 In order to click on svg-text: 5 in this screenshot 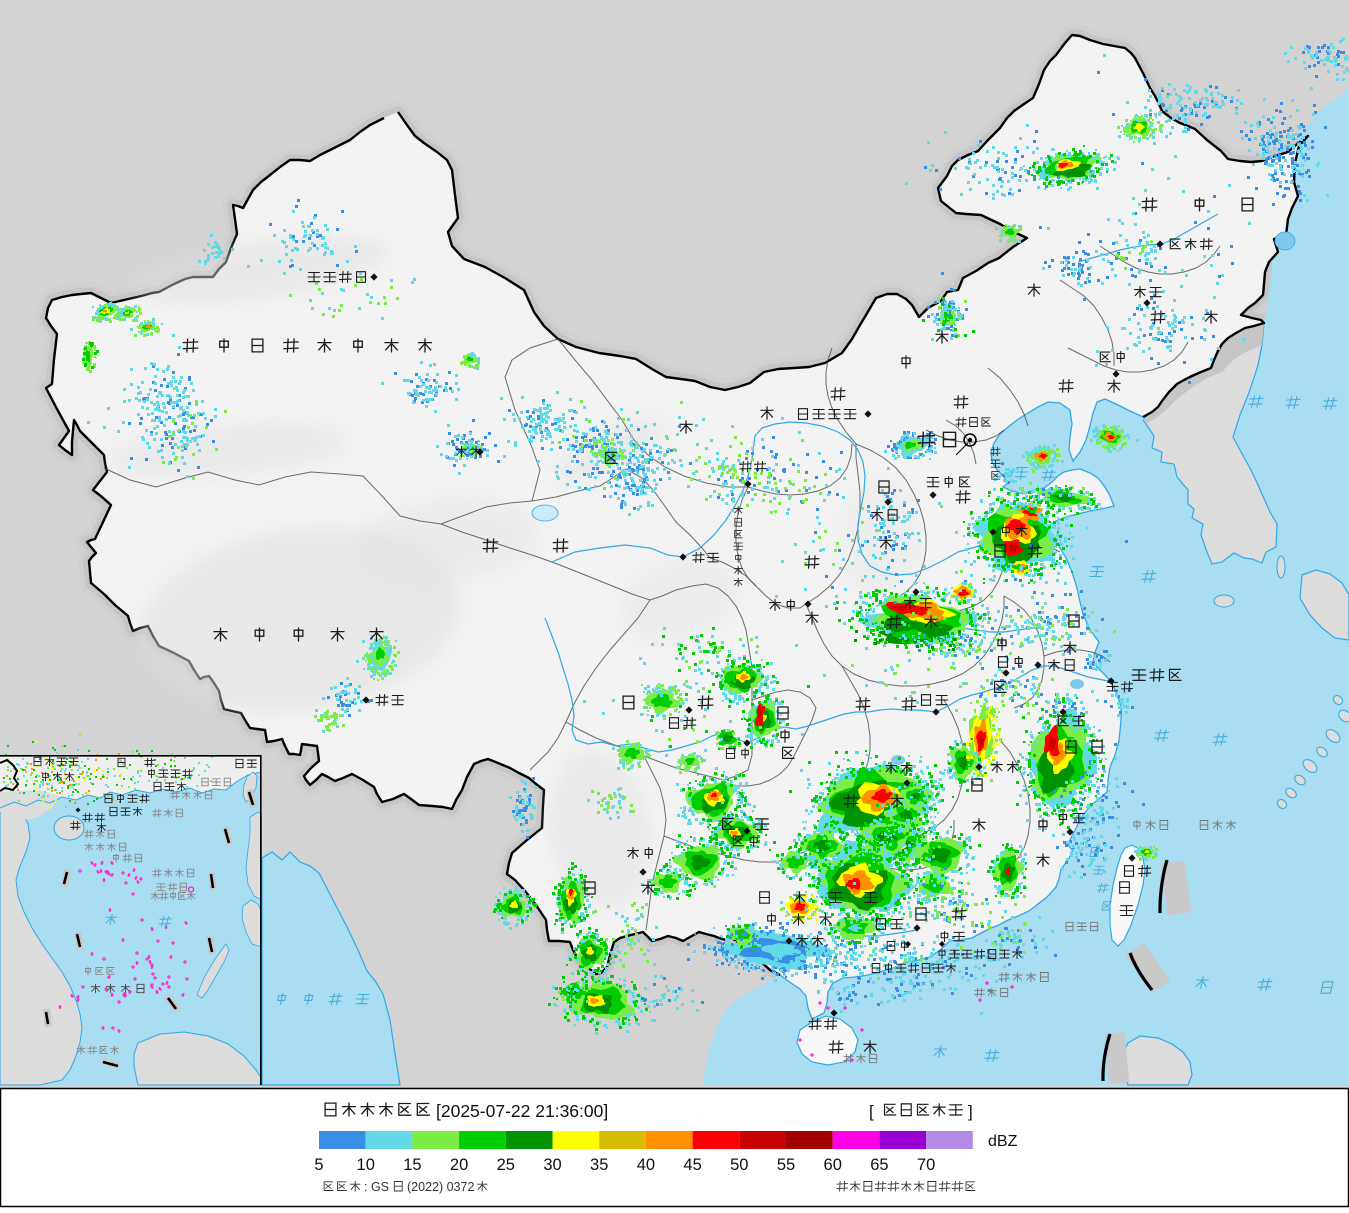, I will do `click(318, 1165)`.